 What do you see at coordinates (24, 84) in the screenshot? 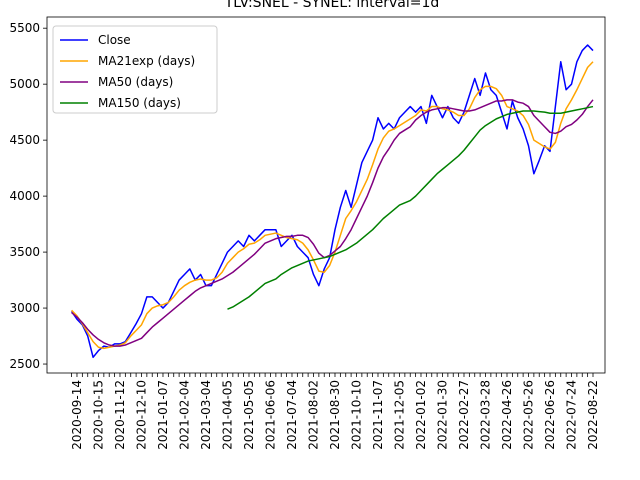
I see `y-tick-label: 5000` at bounding box center [24, 84].